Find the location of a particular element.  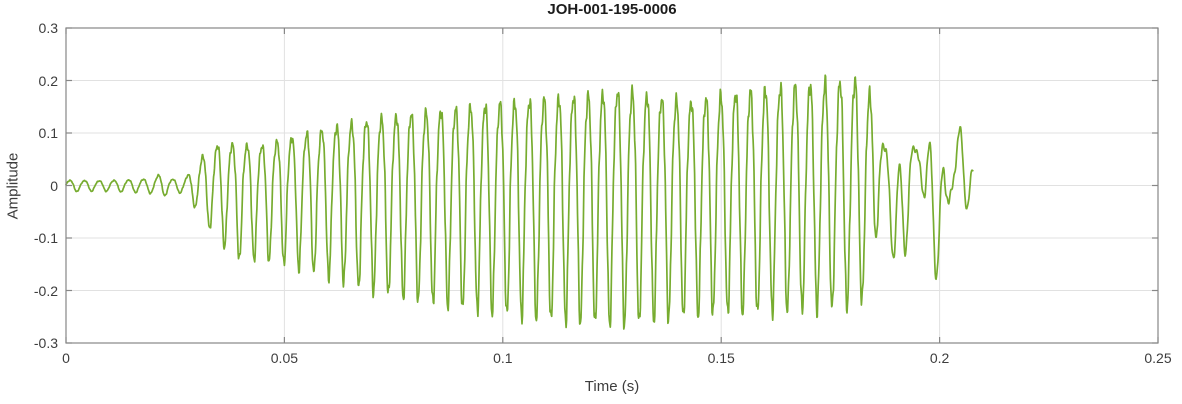

x-tick-label: 0.25 is located at coordinates (1158, 358).